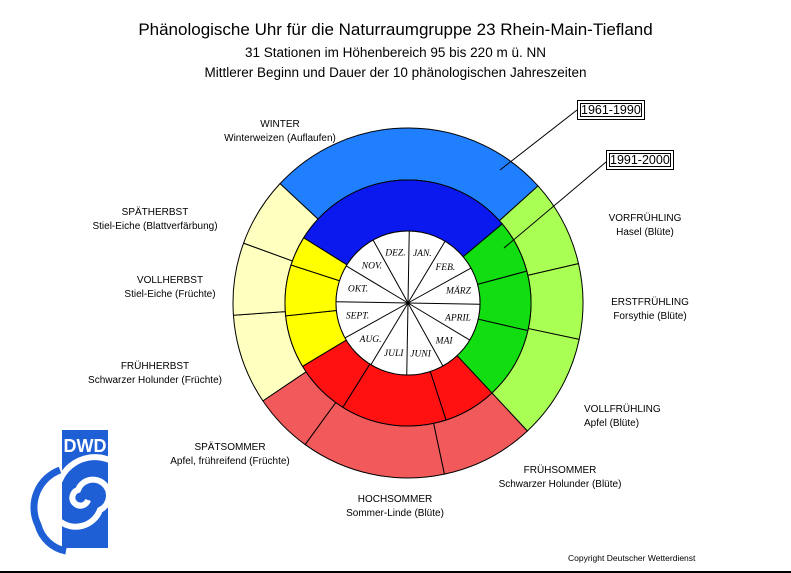  Describe the element at coordinates (358, 290) in the screenshot. I see `month-label: OKT.` at that location.